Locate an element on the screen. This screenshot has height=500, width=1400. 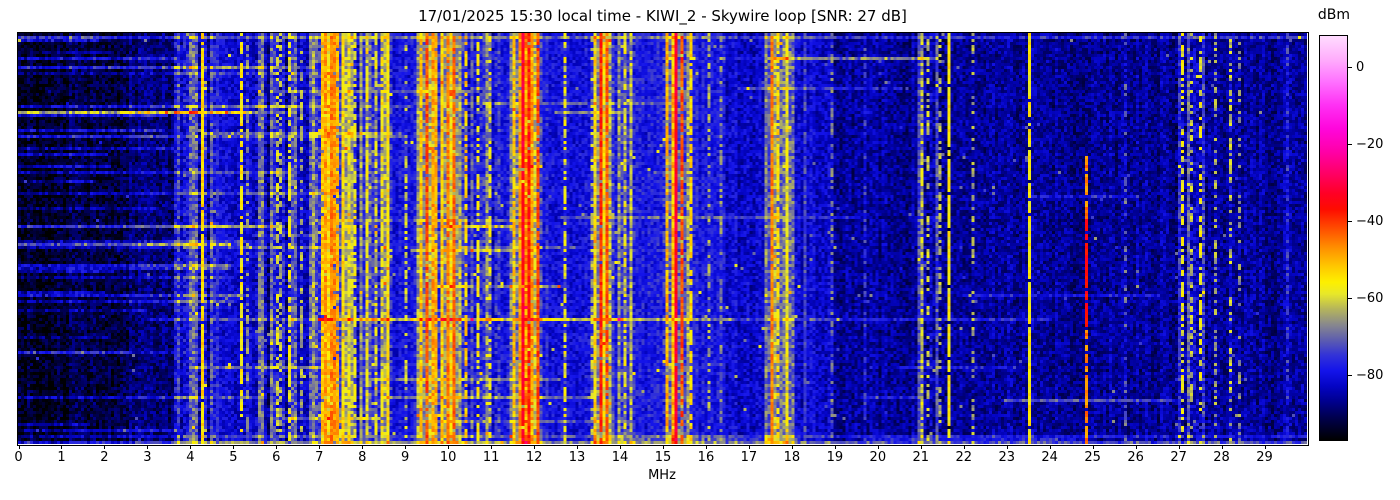
x-tick-label: 21 is located at coordinates (921, 457).